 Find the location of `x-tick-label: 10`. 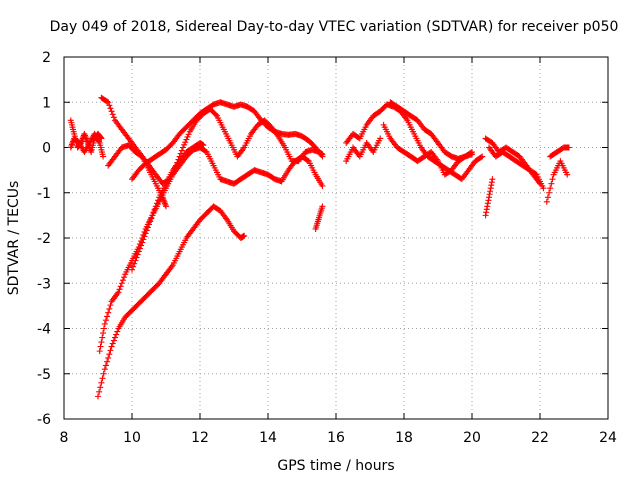

x-tick-label: 10 is located at coordinates (132, 438).